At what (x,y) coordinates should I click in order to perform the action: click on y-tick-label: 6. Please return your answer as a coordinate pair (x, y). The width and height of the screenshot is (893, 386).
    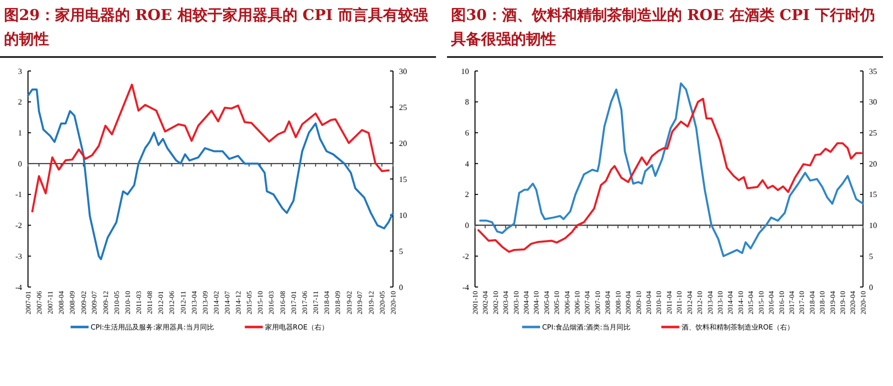
    Looking at the image, I should click on (467, 133).